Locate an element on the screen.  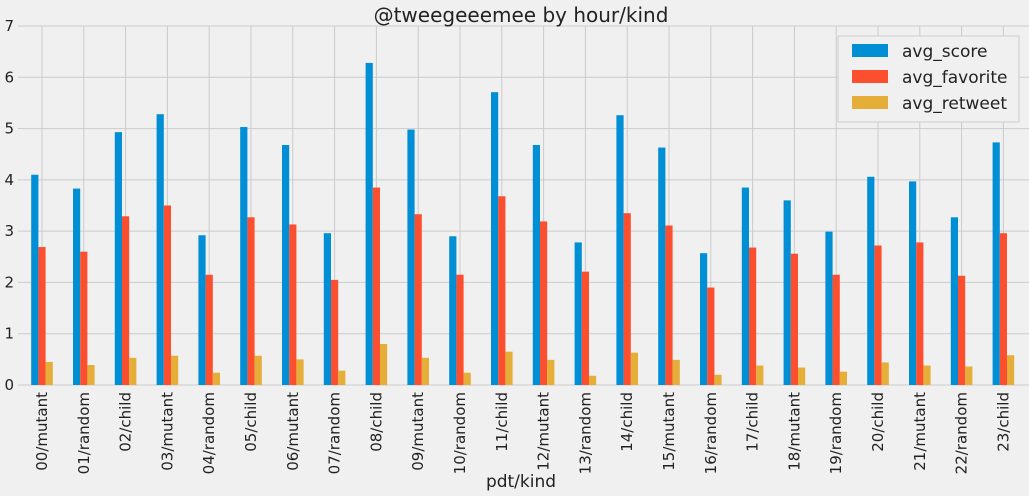
x-tick-label: 18/mutant is located at coordinates (794, 431).